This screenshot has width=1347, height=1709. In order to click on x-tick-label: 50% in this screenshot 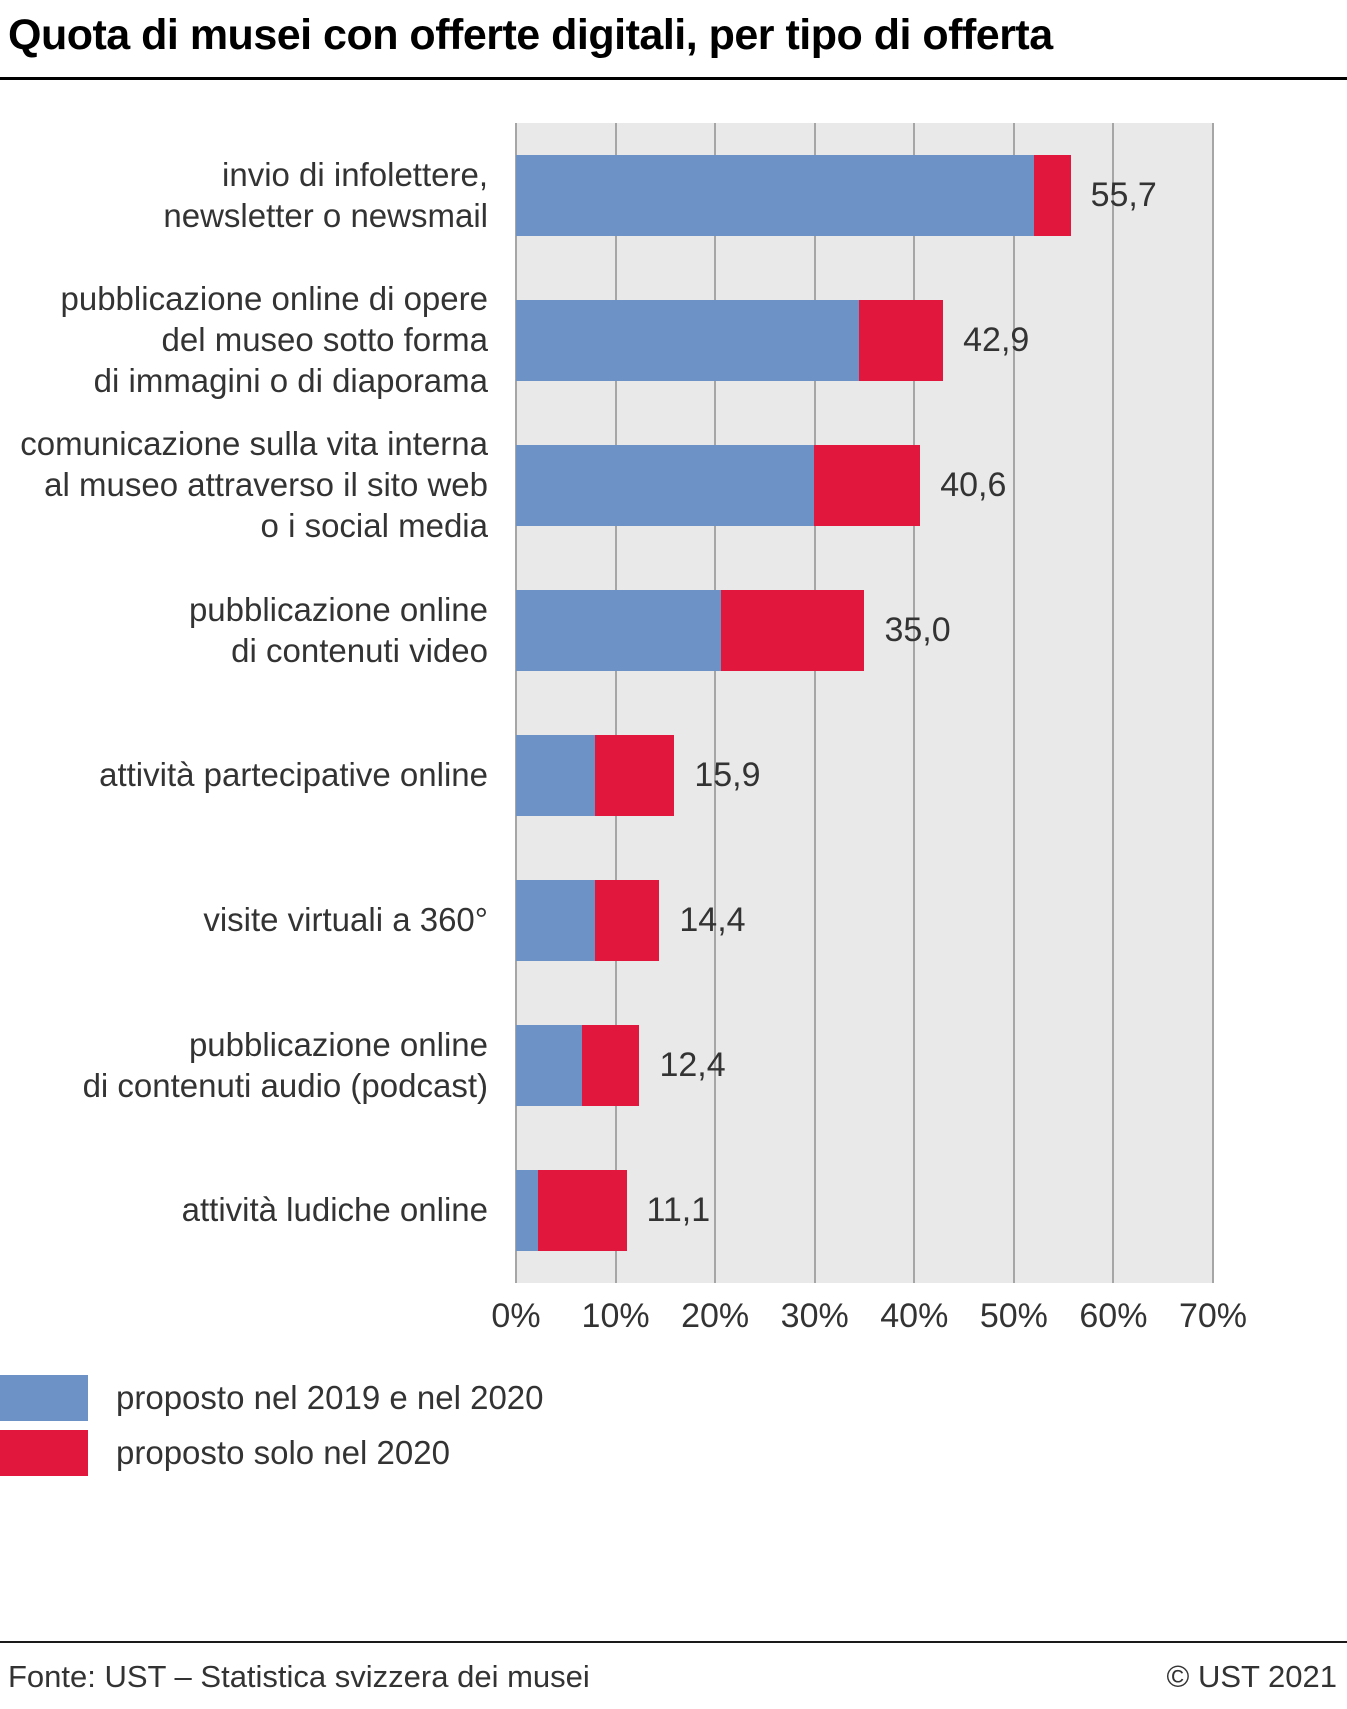, I will do `click(1013, 1316)`.